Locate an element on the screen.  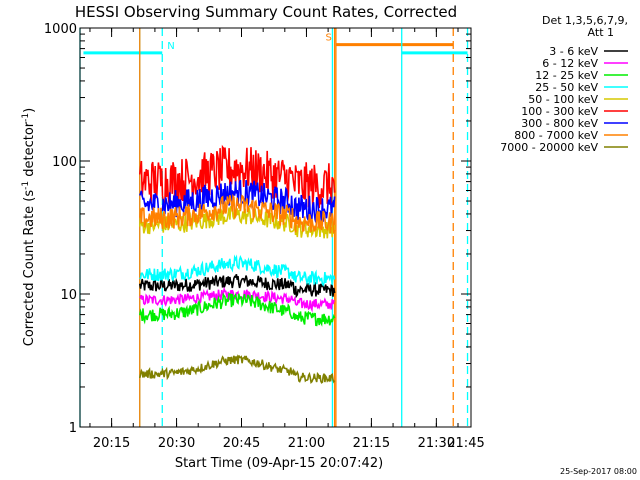
y-axis-label-mid: detector is located at coordinates (29, 151).